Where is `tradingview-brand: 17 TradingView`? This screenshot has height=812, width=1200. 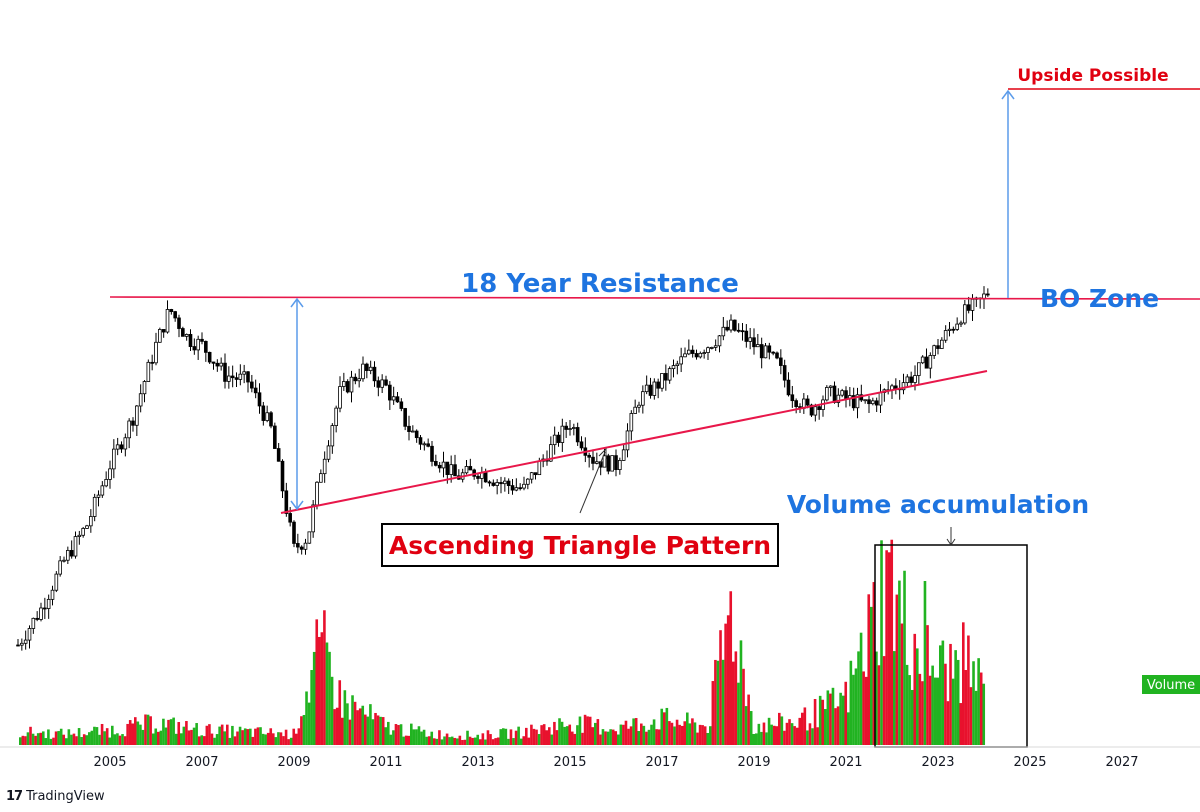 tradingview-brand: 17 TradingView is located at coordinates (55, 796).